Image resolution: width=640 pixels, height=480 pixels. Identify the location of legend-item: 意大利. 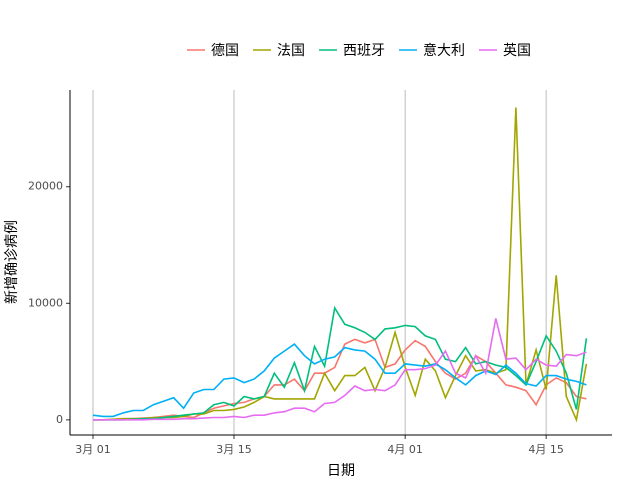
(432, 50).